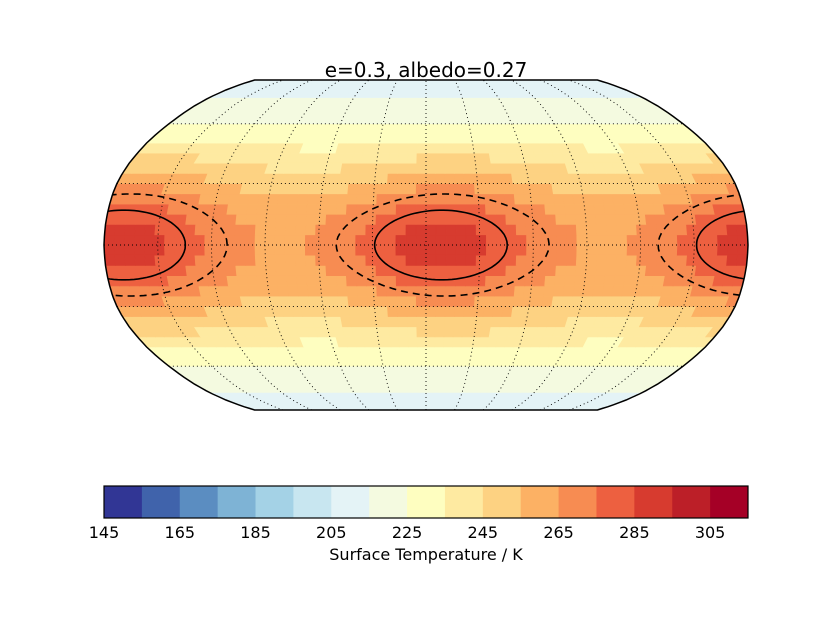  What do you see at coordinates (702, 245) in the screenshot?
I see `contour-dashed` at bounding box center [702, 245].